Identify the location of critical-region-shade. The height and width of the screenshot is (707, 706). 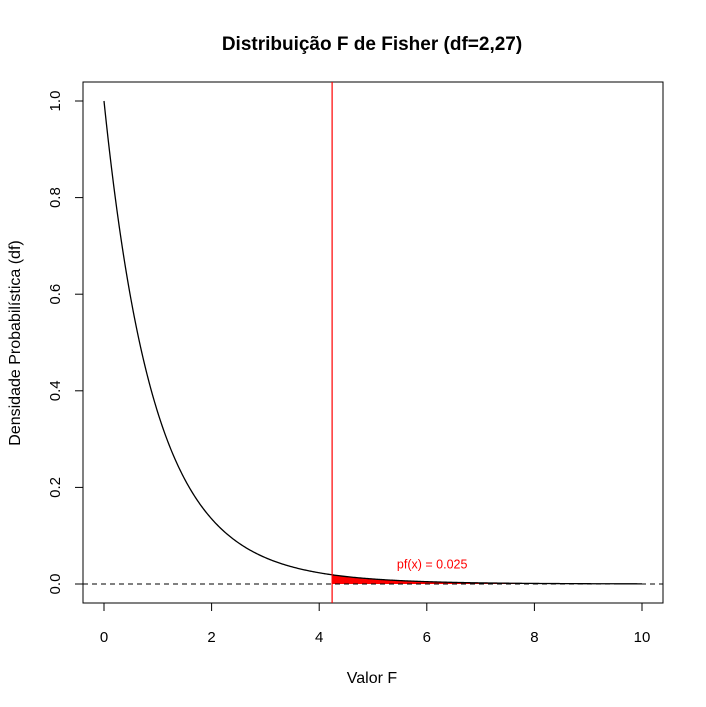
(487, 579).